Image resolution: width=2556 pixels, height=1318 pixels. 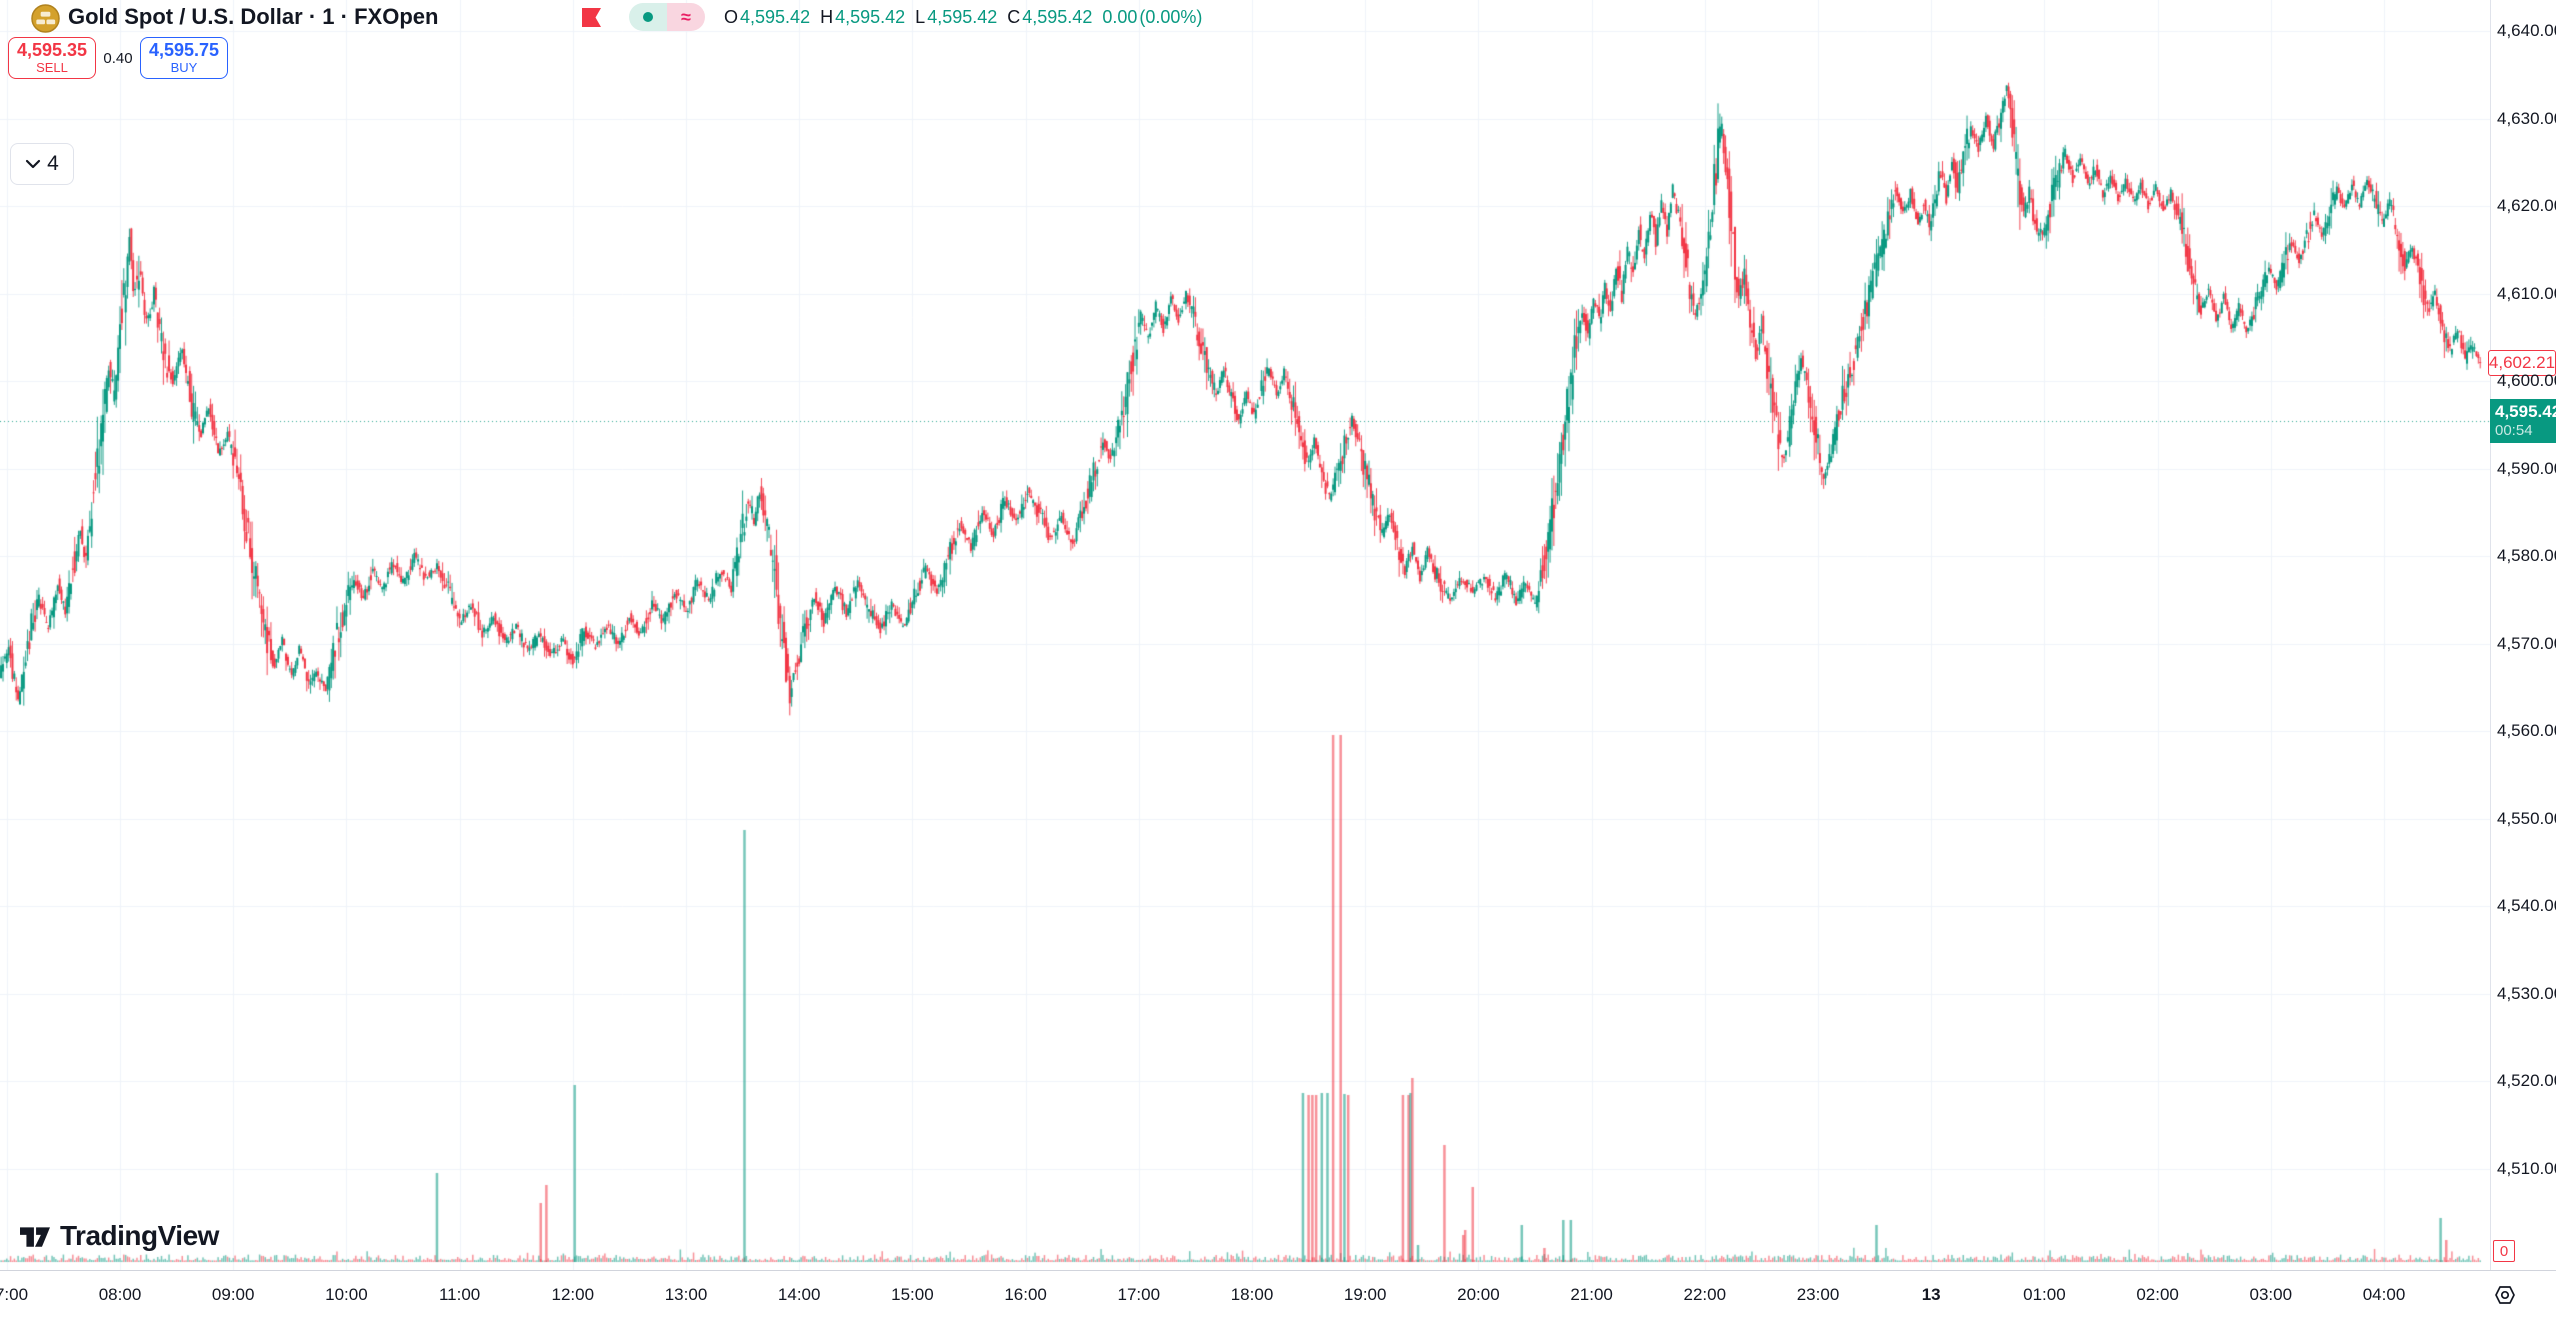 I want to click on change-percent: (0.00%), so click(x=1171, y=17).